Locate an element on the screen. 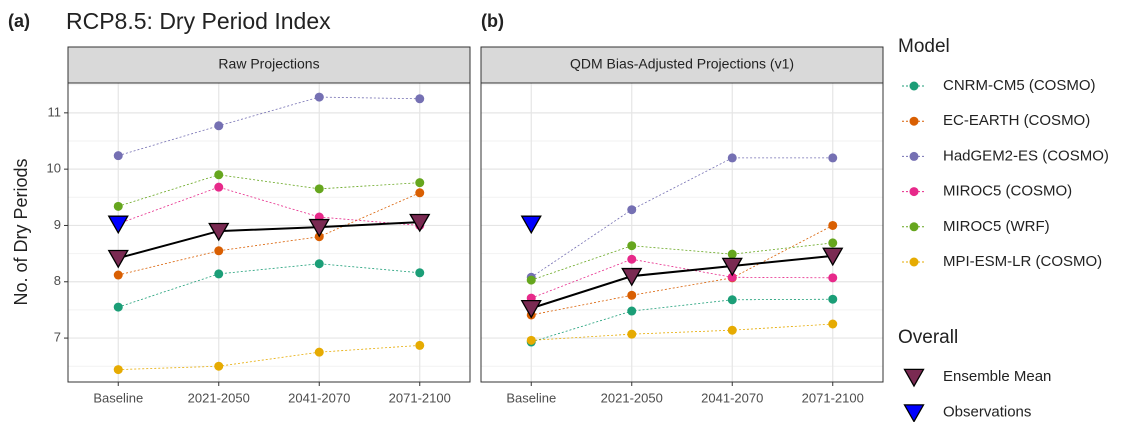 Image resolution: width=1148 pixels, height=422 pixels. legend-label: Ensemble Mean is located at coordinates (997, 376).